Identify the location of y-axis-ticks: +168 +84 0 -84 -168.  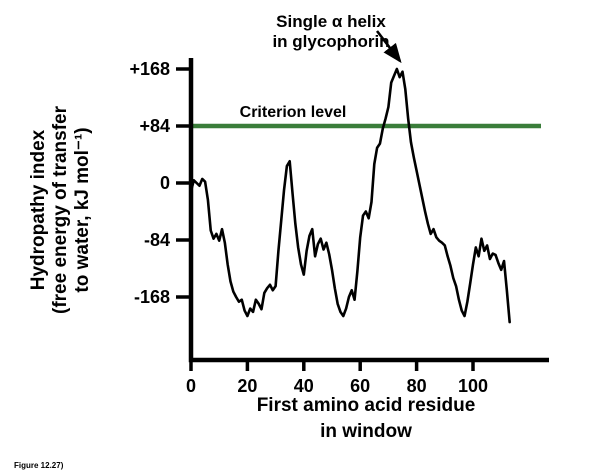
(160, 183).